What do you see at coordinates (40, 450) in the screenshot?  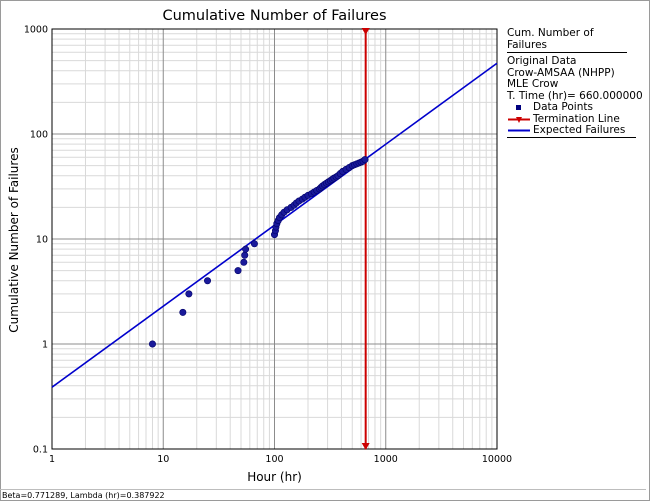 I see `y-tick-label: 0.1` at bounding box center [40, 450].